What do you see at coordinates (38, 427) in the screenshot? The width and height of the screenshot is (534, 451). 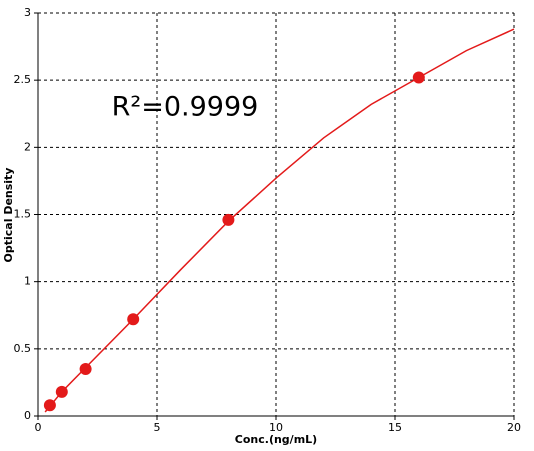 I see `x-tick-label: 0` at bounding box center [38, 427].